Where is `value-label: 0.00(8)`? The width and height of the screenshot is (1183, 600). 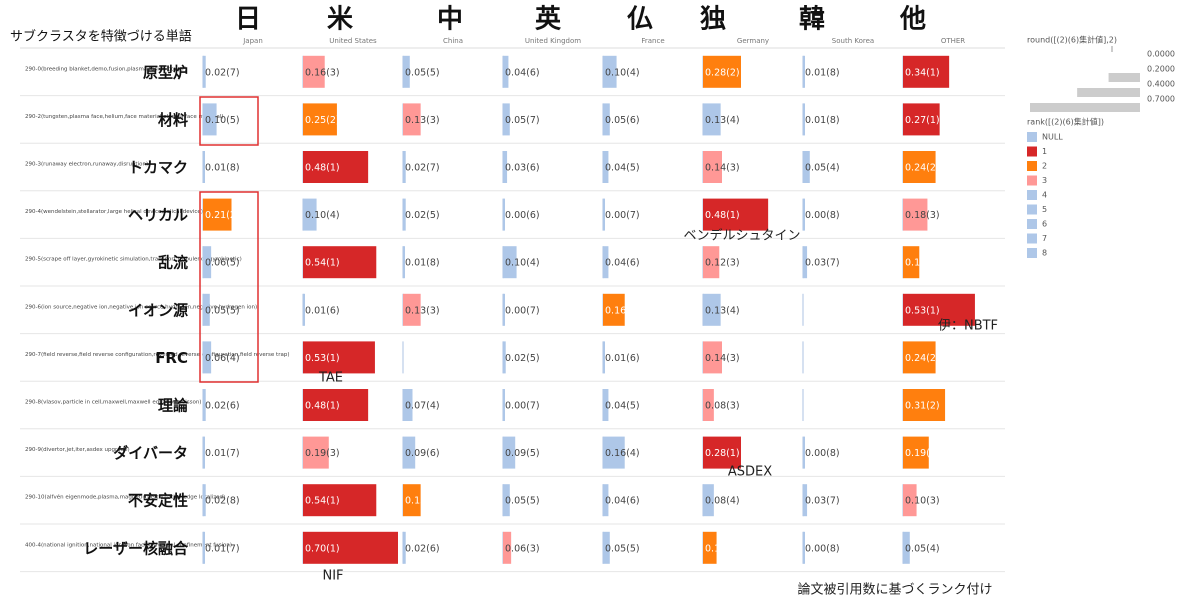 value-label: 0.00(8) is located at coordinates (822, 215).